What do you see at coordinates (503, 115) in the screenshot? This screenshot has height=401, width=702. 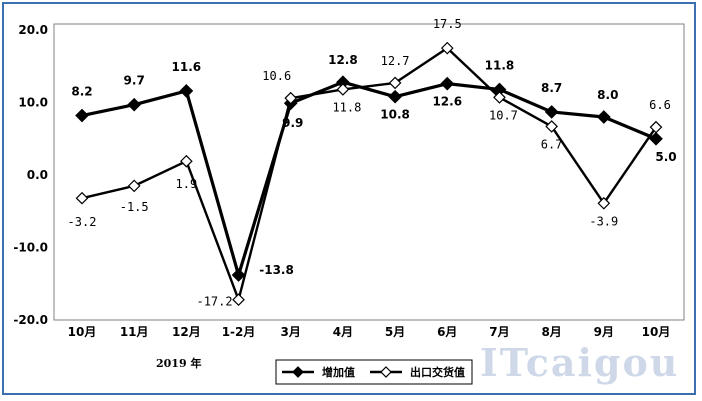 I see `data-label: 10.7` at bounding box center [503, 115].